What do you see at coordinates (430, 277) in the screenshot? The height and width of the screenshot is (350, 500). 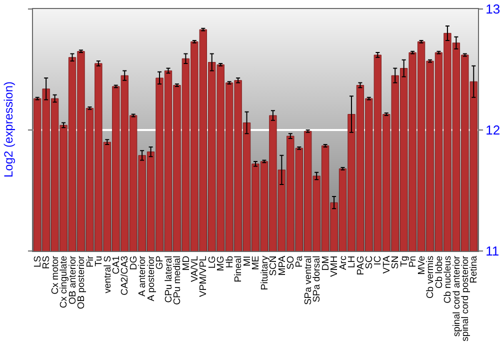 I see `x-tick-label: Cb vermis` at bounding box center [430, 277].